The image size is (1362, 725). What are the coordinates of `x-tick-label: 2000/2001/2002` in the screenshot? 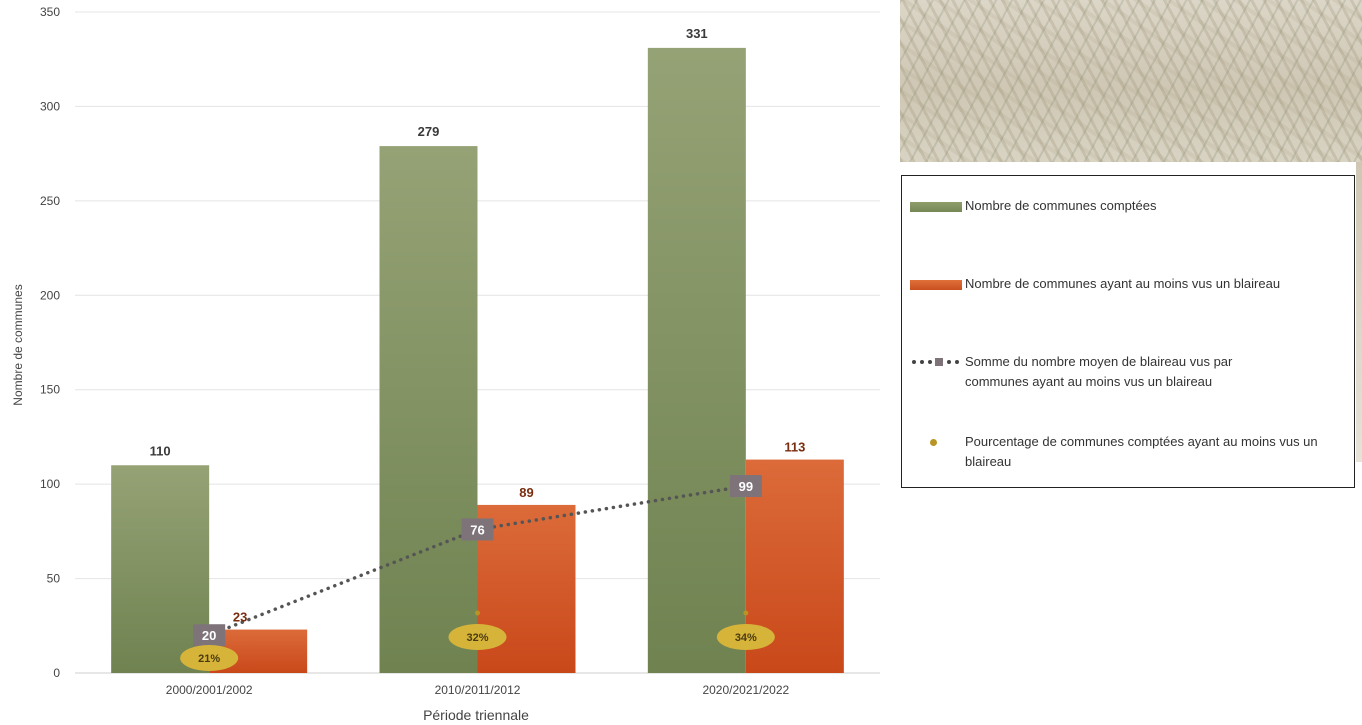 It's located at (209, 690).